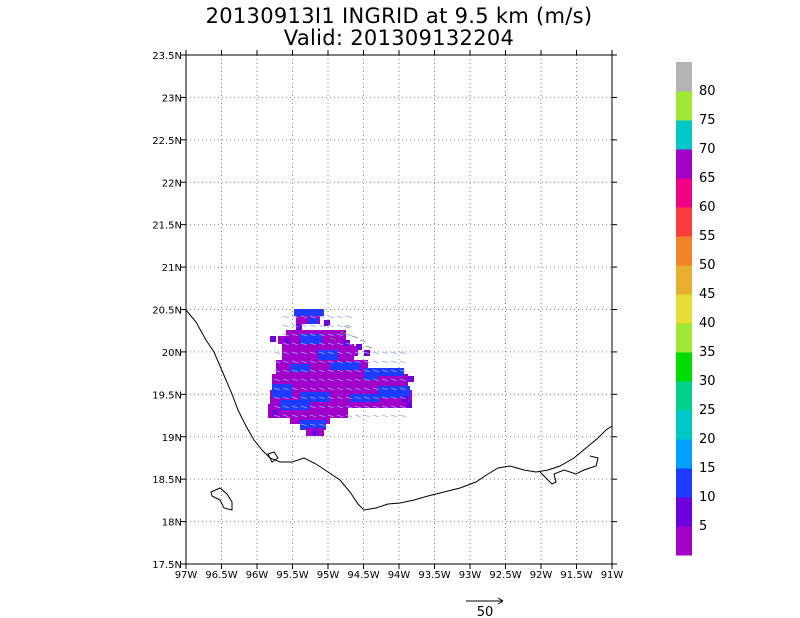 Image resolution: width=800 pixels, height=618 pixels. Describe the element at coordinates (257, 575) in the screenshot. I see `lon-tick-label: 96W` at that location.